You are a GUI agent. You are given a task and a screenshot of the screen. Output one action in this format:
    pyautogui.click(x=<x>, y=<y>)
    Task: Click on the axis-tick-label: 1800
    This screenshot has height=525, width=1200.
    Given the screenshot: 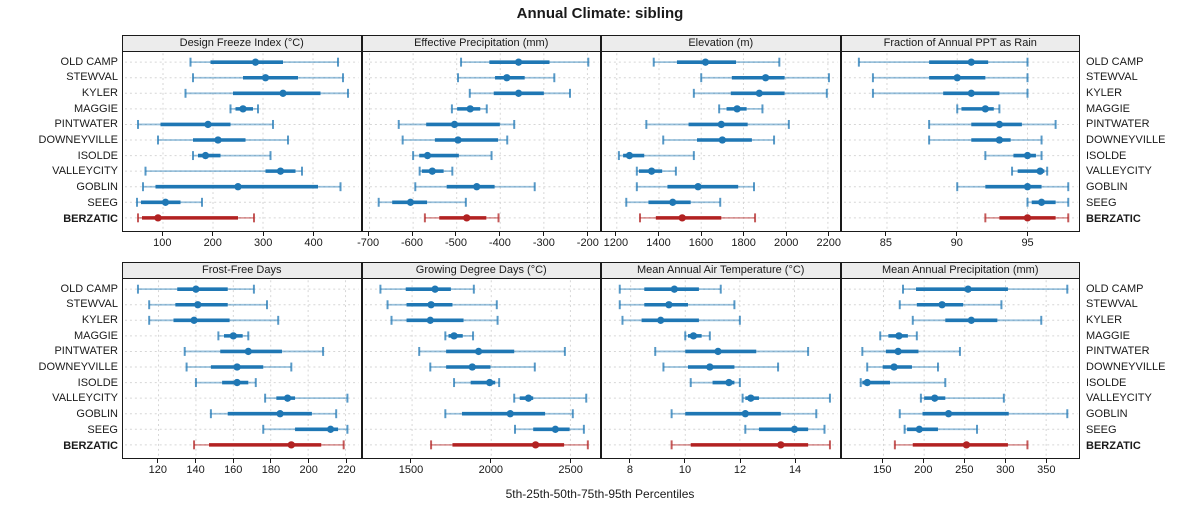 What is the action you would take?
    pyautogui.click(x=743, y=243)
    